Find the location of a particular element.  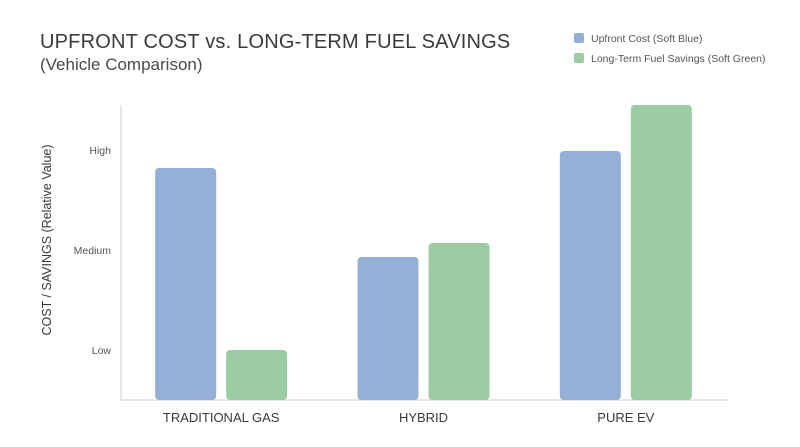

chart-subtitle: (Vehicle Comparison) is located at coordinates (121, 64).